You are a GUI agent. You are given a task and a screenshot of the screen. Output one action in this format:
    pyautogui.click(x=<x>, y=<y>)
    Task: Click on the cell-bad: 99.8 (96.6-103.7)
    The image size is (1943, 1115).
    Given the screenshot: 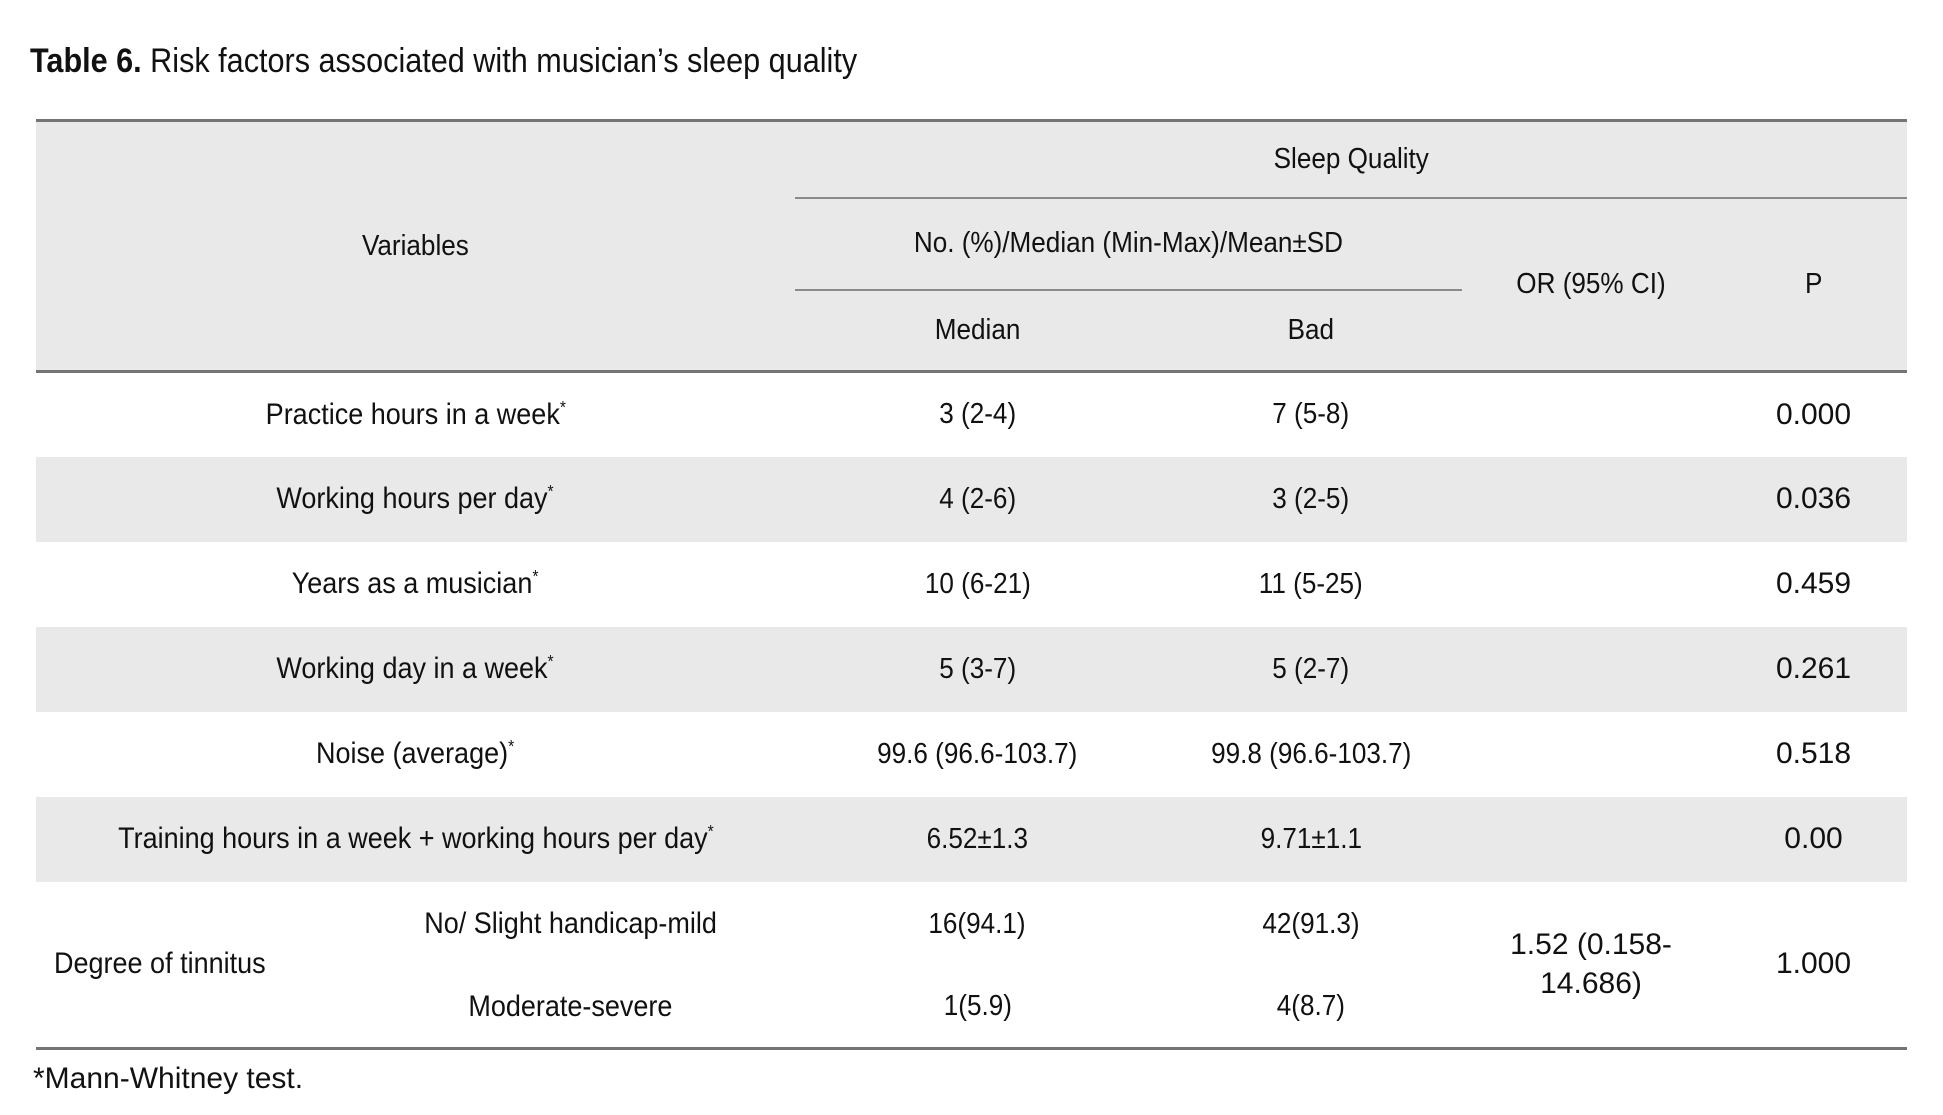 What is the action you would take?
    pyautogui.click(x=1311, y=754)
    